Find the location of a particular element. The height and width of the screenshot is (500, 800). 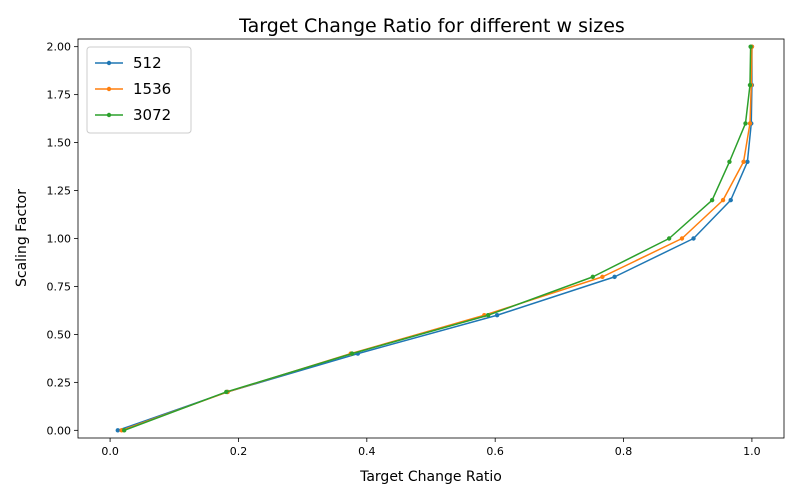

legend-item: 1536 is located at coordinates (133, 89).